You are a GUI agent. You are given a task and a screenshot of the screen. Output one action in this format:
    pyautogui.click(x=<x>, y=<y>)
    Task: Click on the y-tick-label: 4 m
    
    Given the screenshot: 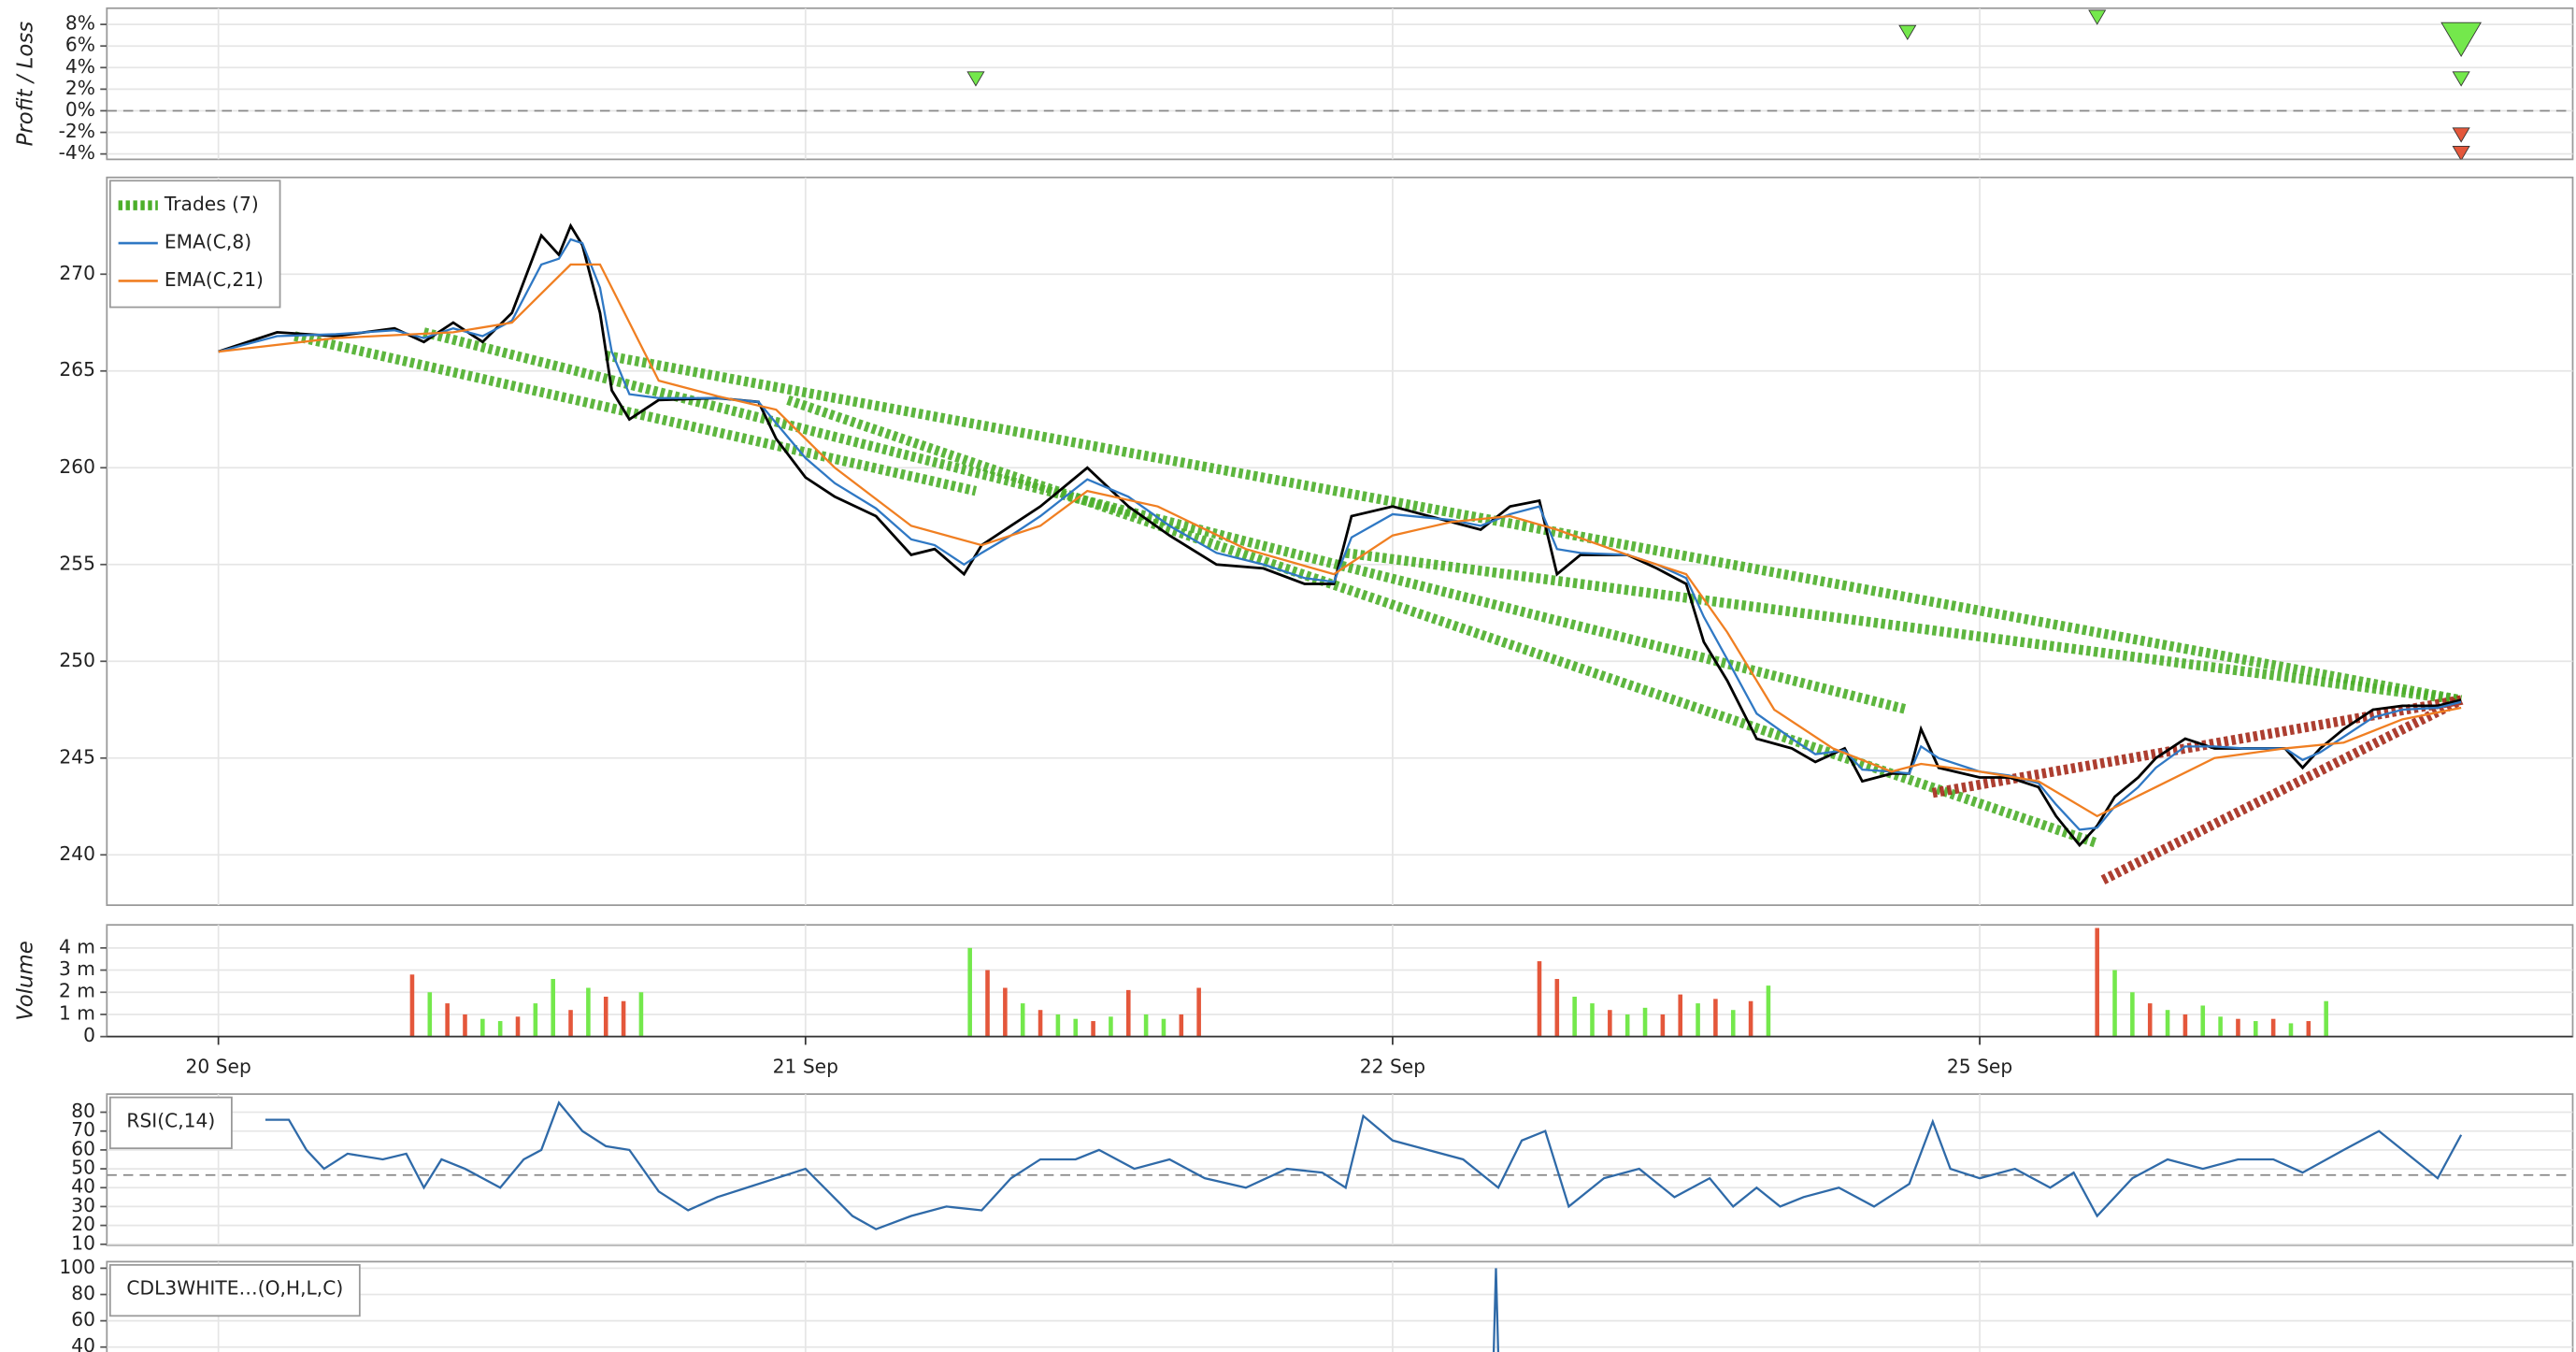 What is the action you would take?
    pyautogui.click(x=77, y=946)
    